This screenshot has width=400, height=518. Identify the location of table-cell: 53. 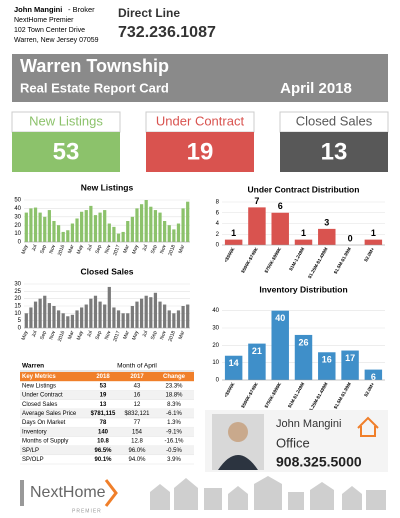
(103, 386).